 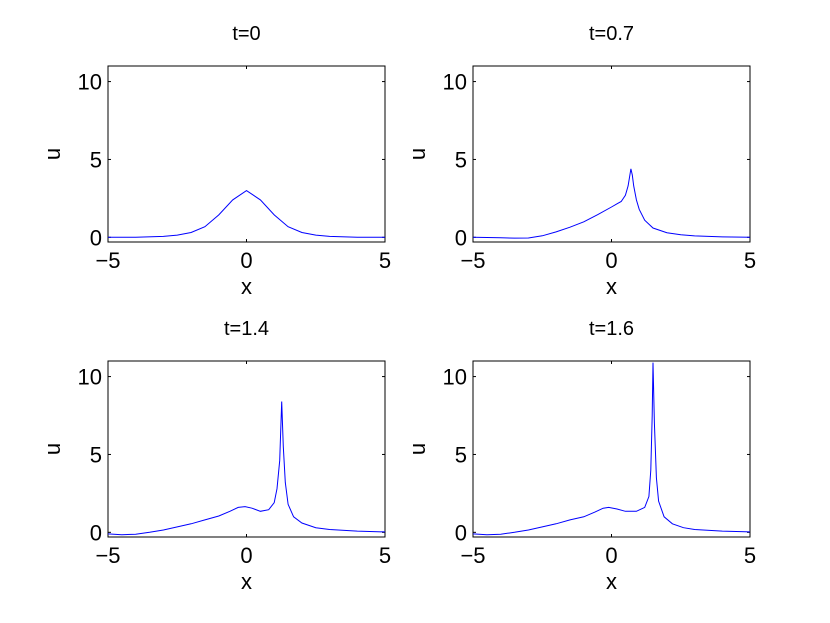 What do you see at coordinates (90, 377) in the screenshot?
I see `y-tick-label-2-2: 10` at bounding box center [90, 377].